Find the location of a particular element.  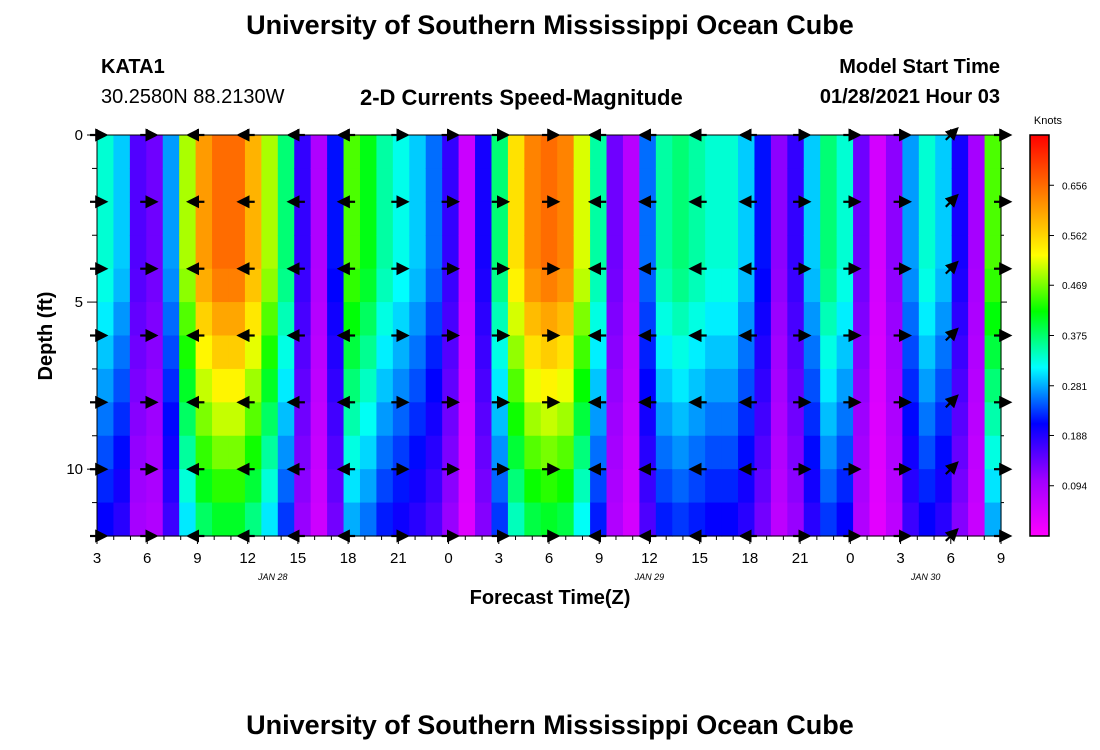

colorbar-tick-label: 0.188 is located at coordinates (1074, 436).